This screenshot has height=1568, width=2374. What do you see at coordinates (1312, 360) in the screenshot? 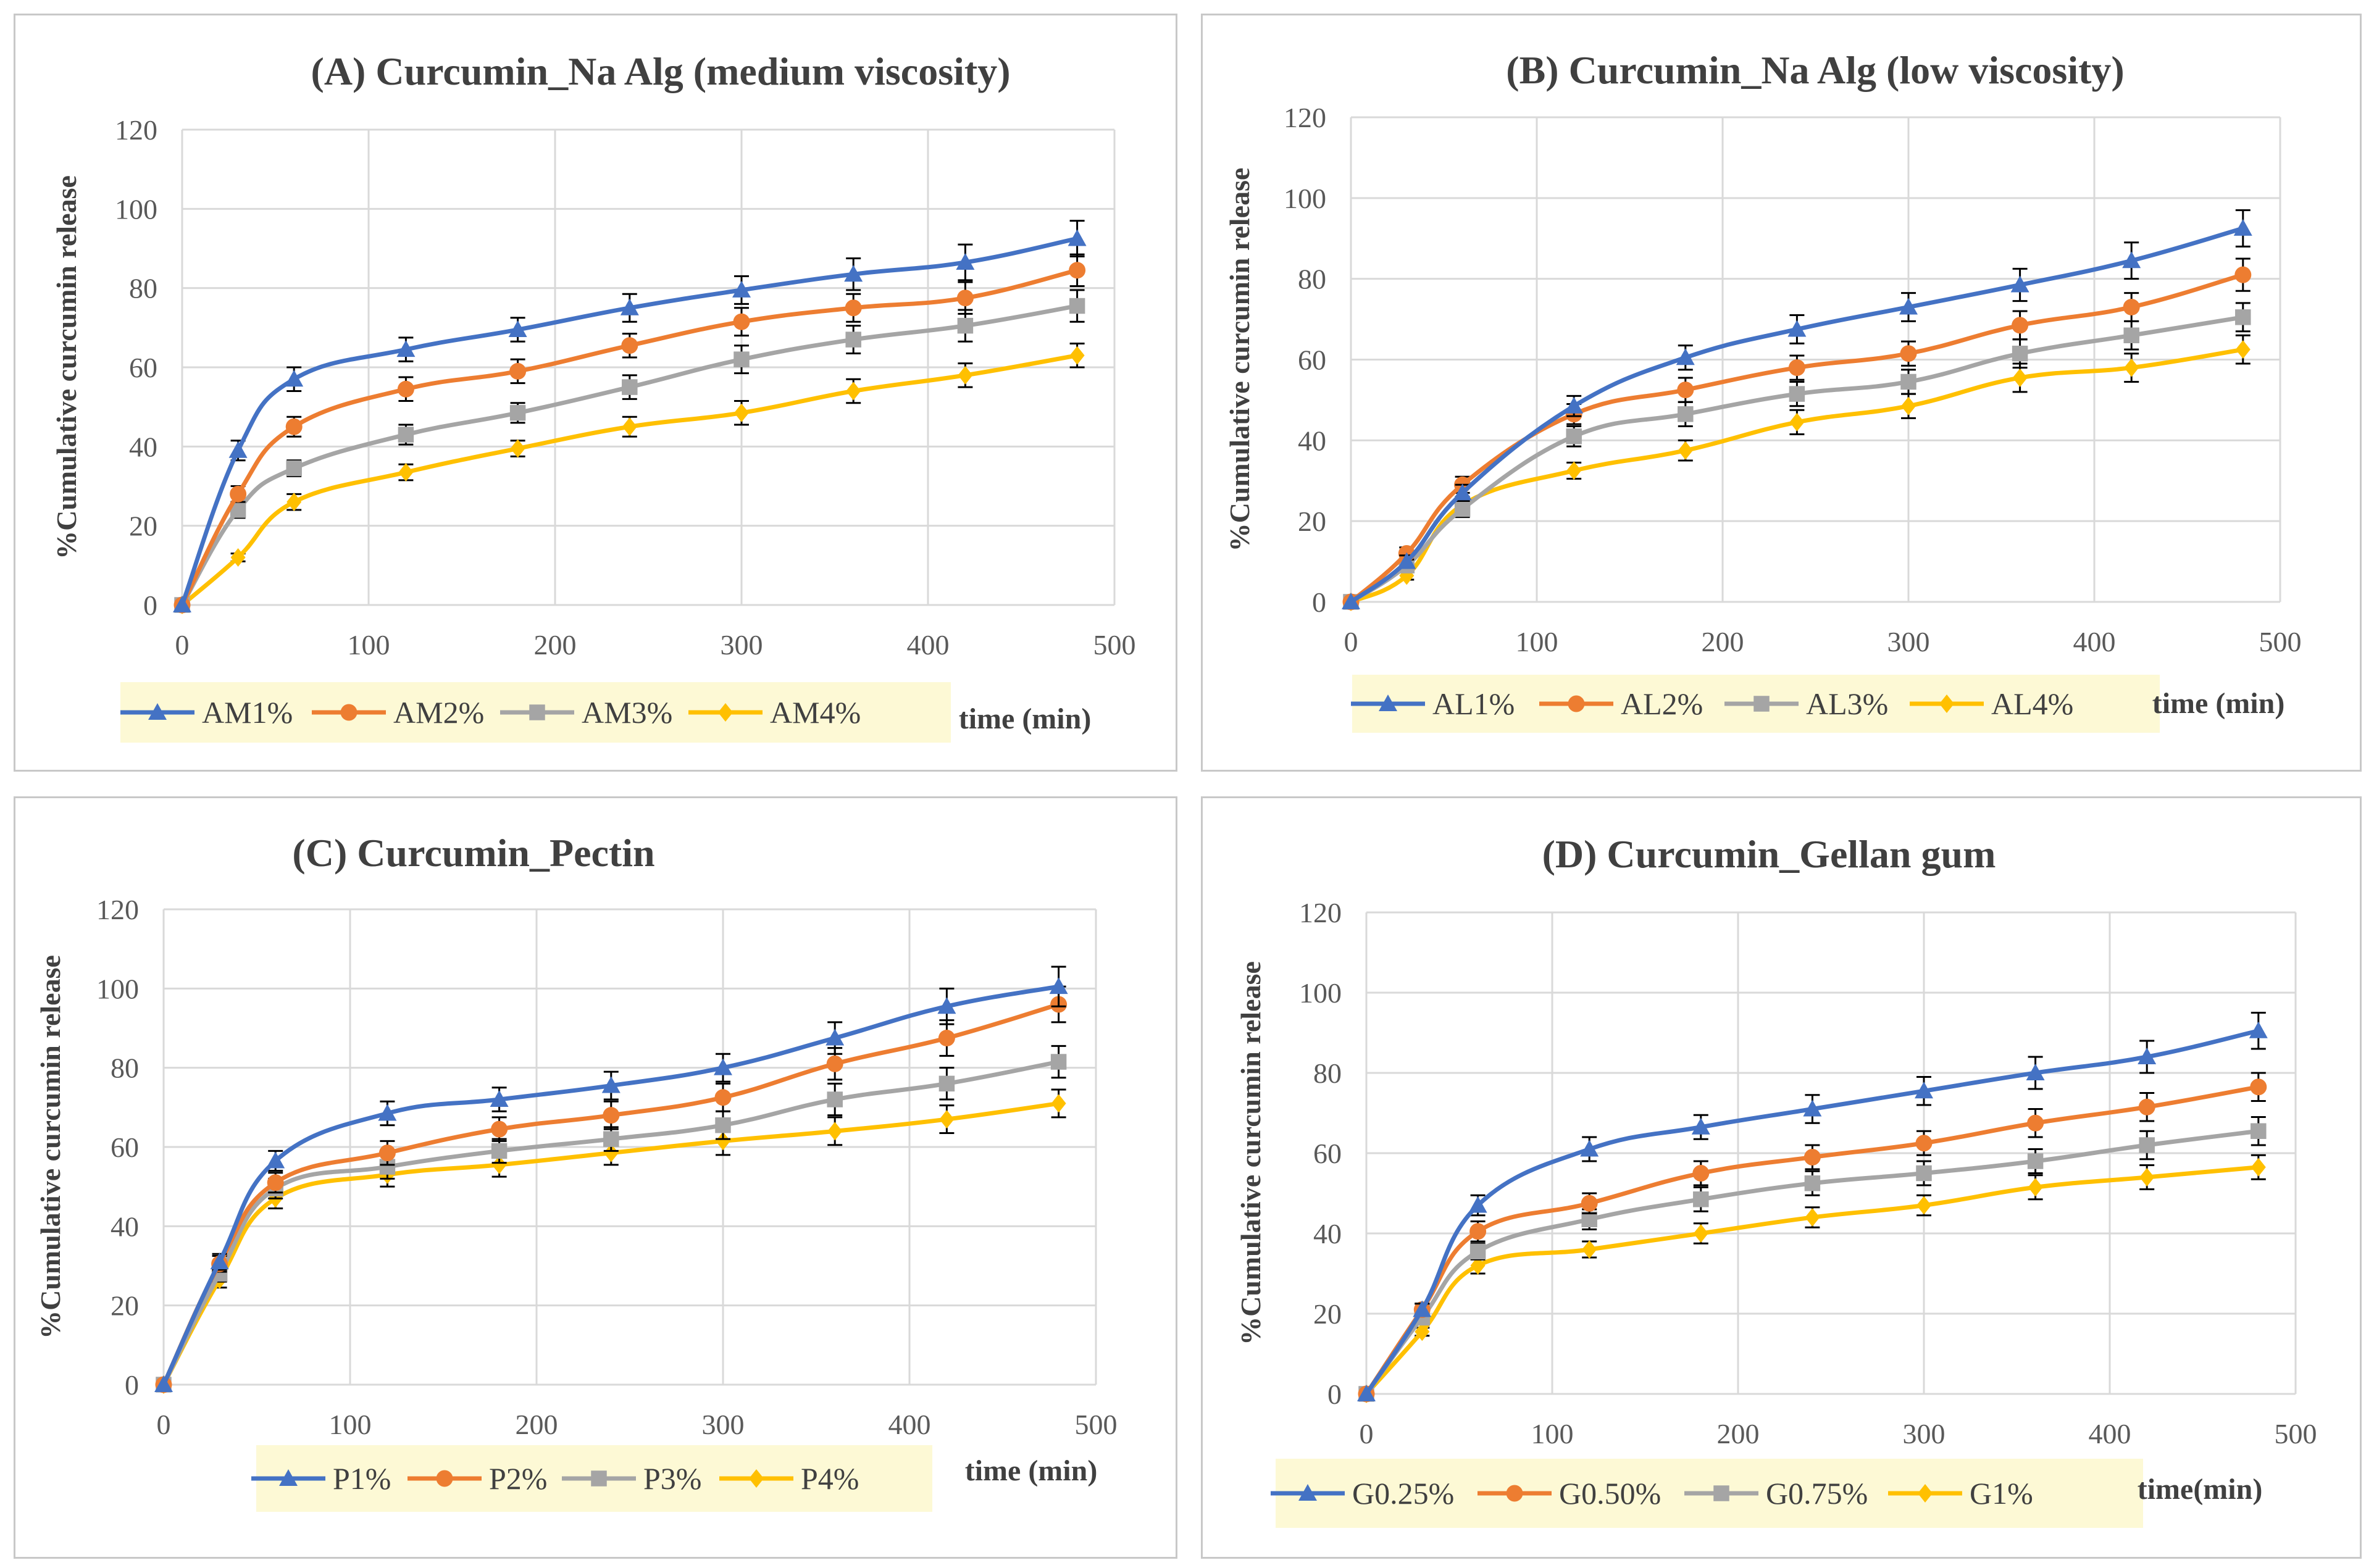
I see `y-tick-label: 60` at bounding box center [1312, 360].